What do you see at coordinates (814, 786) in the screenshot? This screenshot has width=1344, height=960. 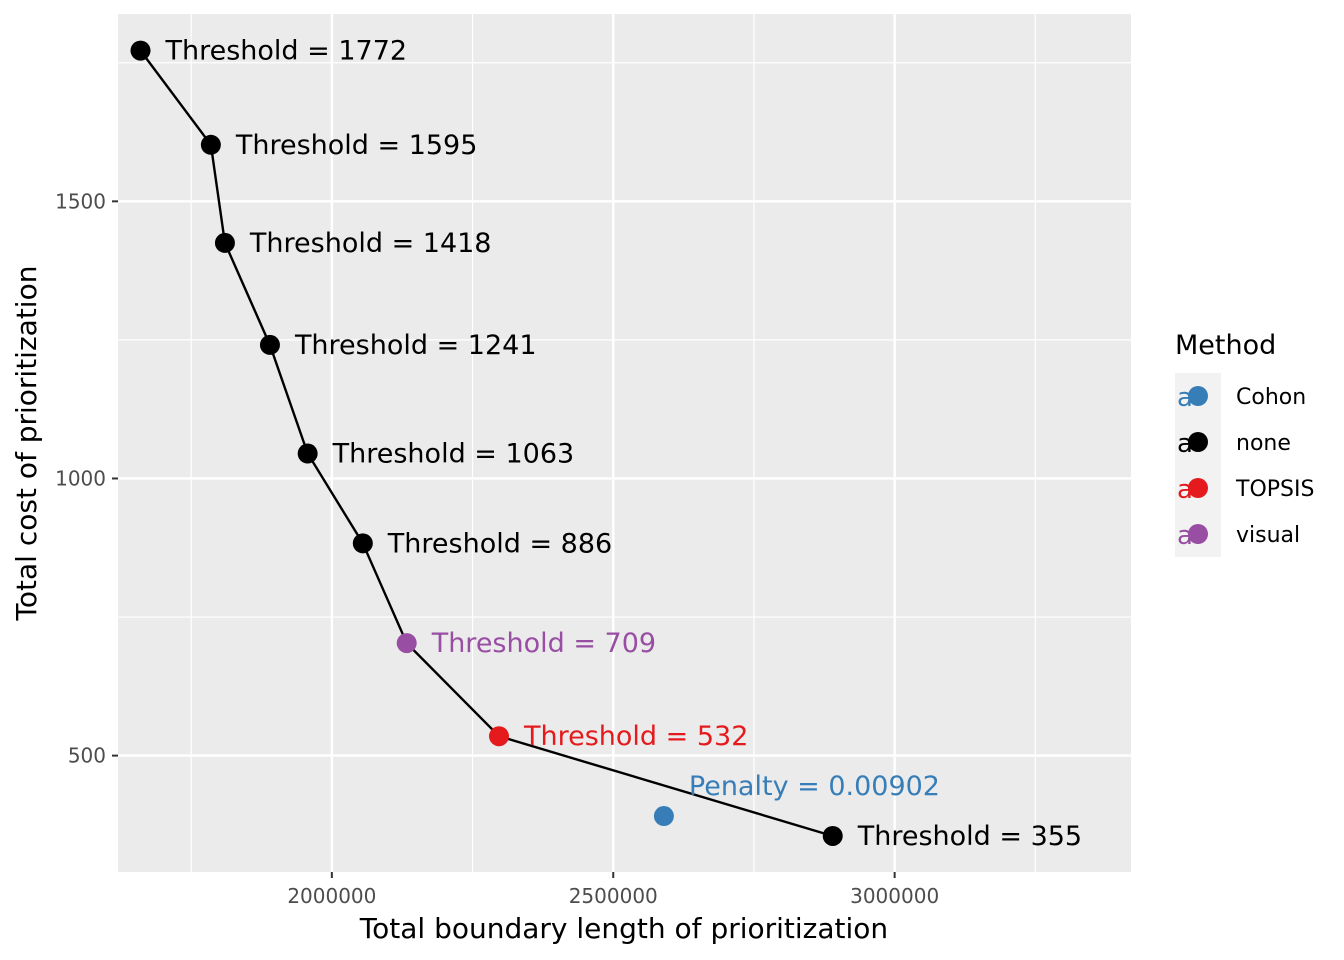 I see `point-label: Penalty = 0.00902` at bounding box center [814, 786].